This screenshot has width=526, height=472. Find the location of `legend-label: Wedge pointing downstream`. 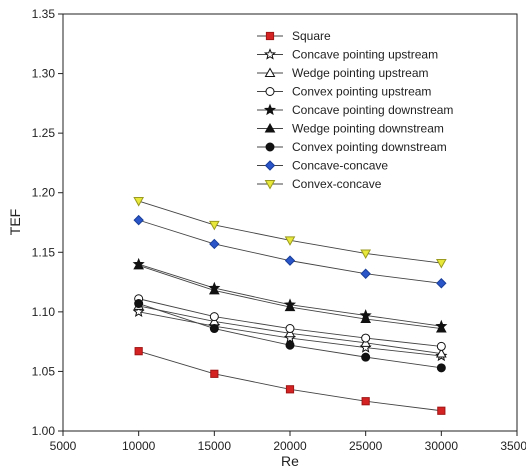

legend-label: Wedge pointing downstream is located at coordinates (368, 129).